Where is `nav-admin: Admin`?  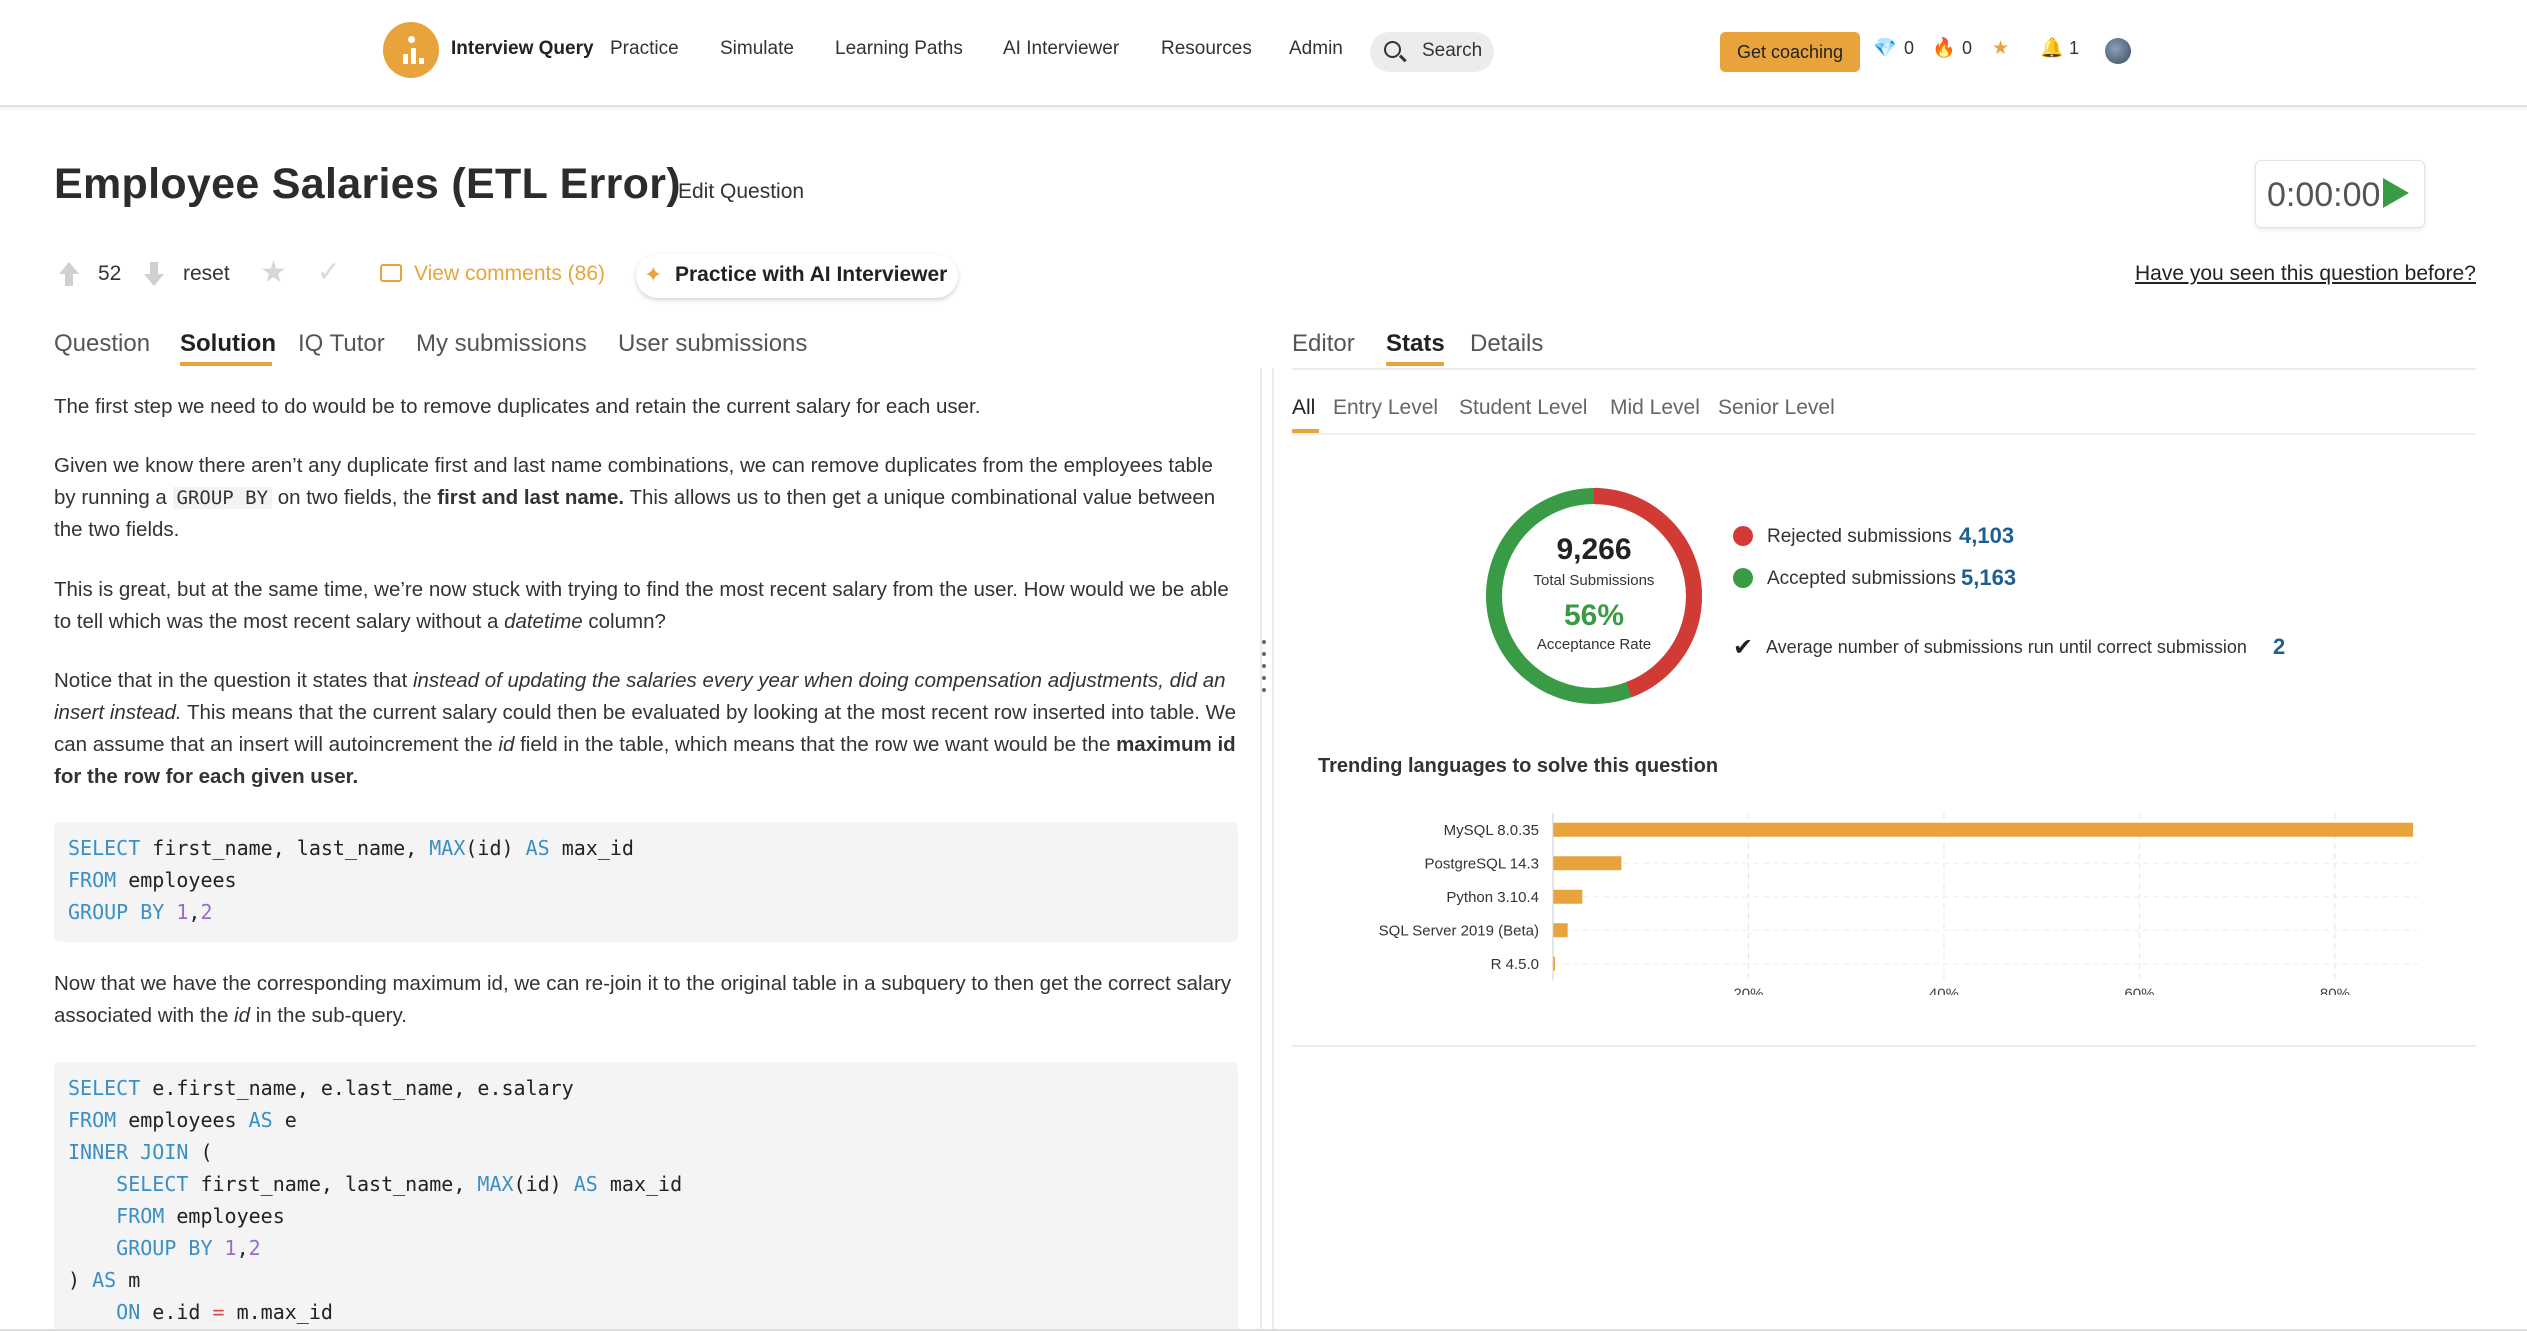 nav-admin: Admin is located at coordinates (1316, 48).